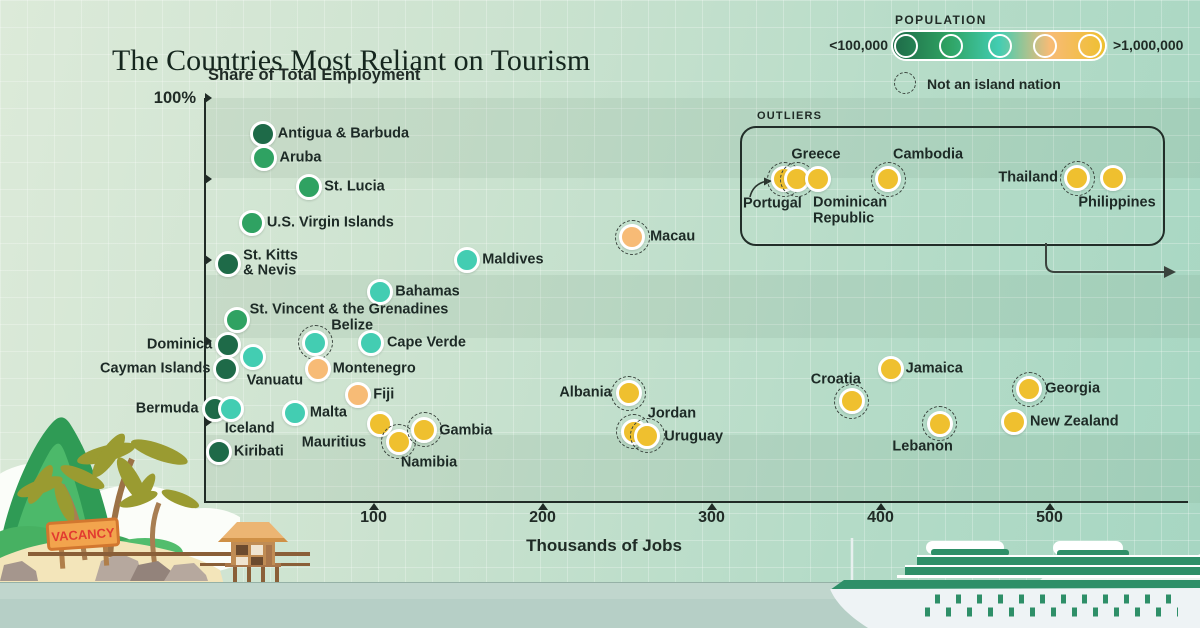 The width and height of the screenshot is (1200, 628). I want to click on point-st-kitts-nevis, so click(228, 263).